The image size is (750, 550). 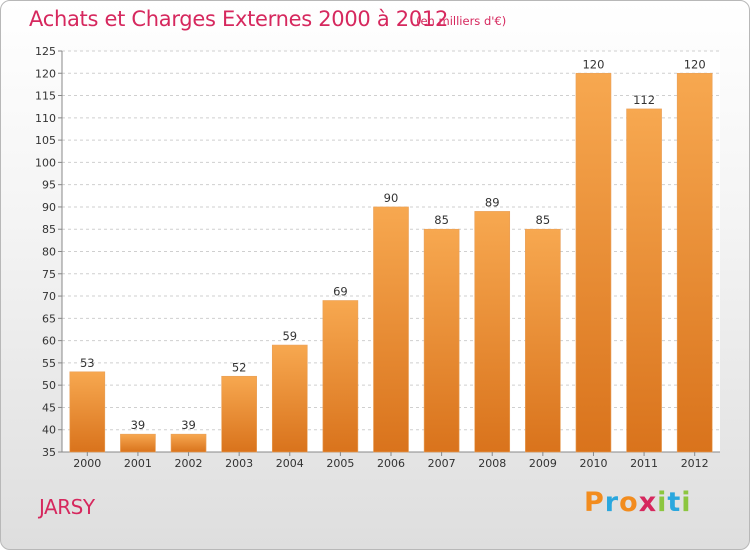 What do you see at coordinates (87, 363) in the screenshot?
I see `bar-value-label: 53` at bounding box center [87, 363].